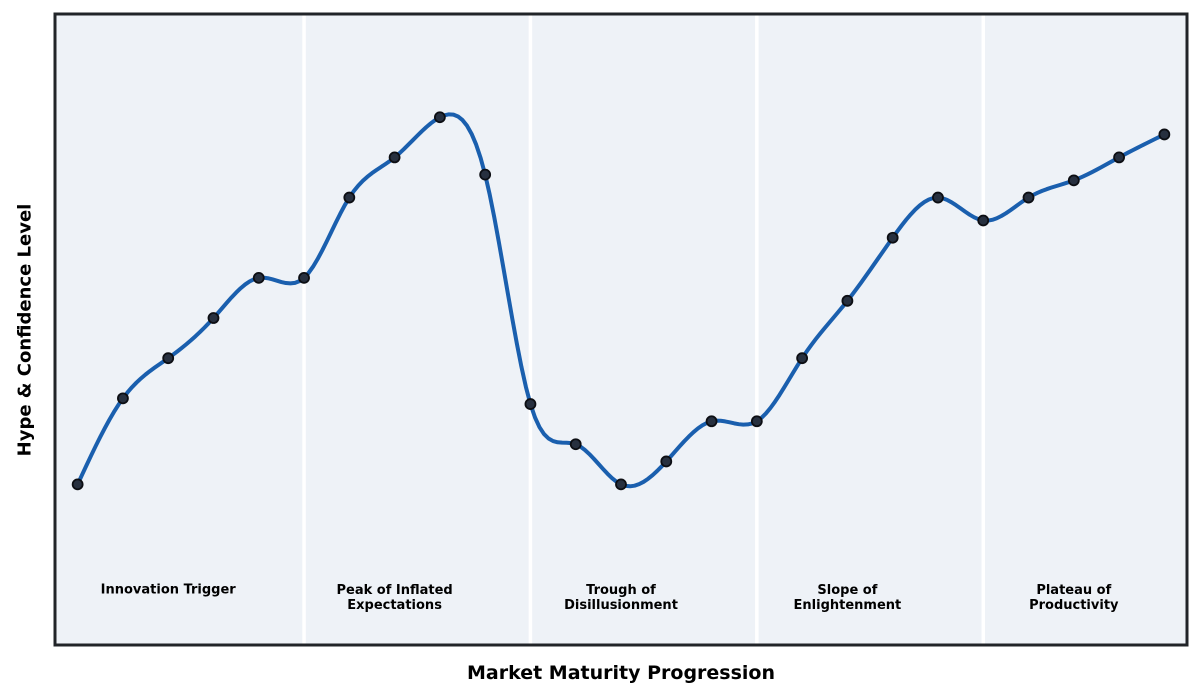 Image resolution: width=1200 pixels, height=700 pixels. Describe the element at coordinates (847, 598) in the screenshot. I see `phase-label: Slope of Enlightenment` at that location.